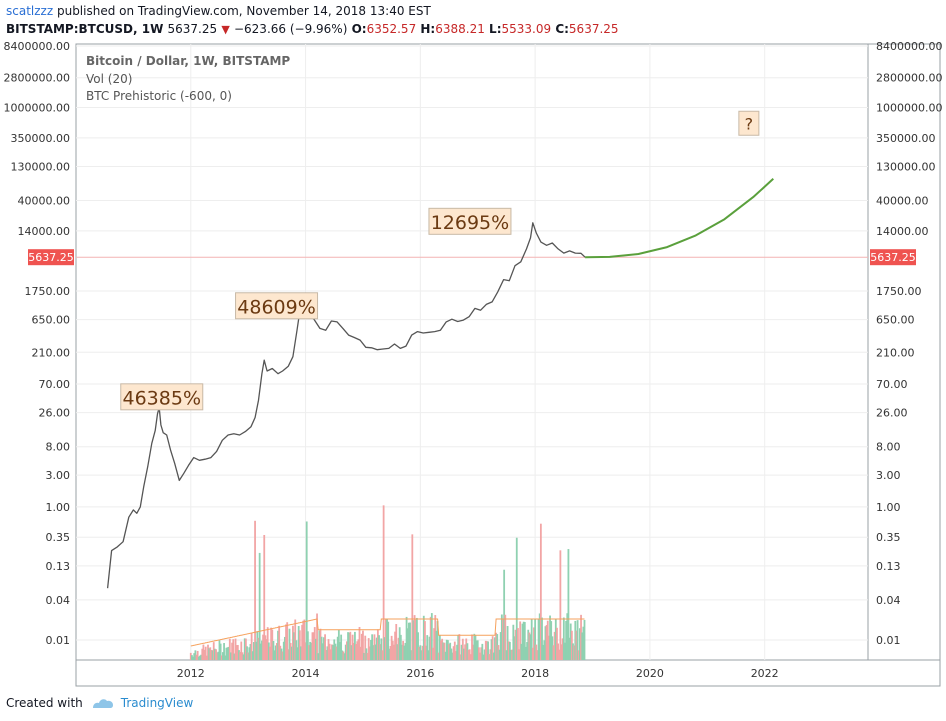  I want to click on y-tick-label-left: 650.00, so click(51, 320).